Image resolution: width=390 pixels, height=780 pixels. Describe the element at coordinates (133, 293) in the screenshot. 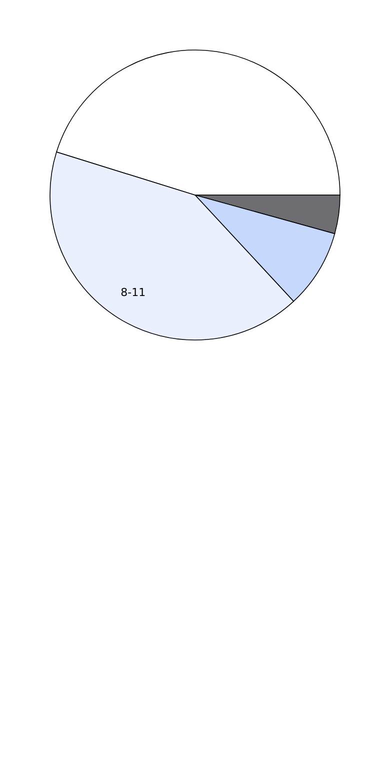

I see `slice-label: 8-11` at that location.